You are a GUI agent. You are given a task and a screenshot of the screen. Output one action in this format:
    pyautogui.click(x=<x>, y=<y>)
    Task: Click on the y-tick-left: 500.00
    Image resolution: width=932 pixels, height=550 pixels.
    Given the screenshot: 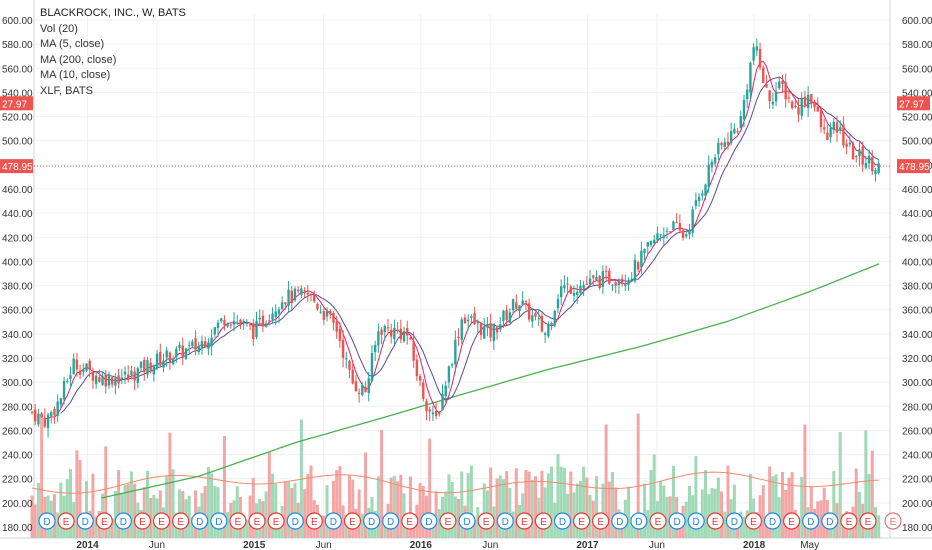 What is the action you would take?
    pyautogui.click(x=17, y=142)
    